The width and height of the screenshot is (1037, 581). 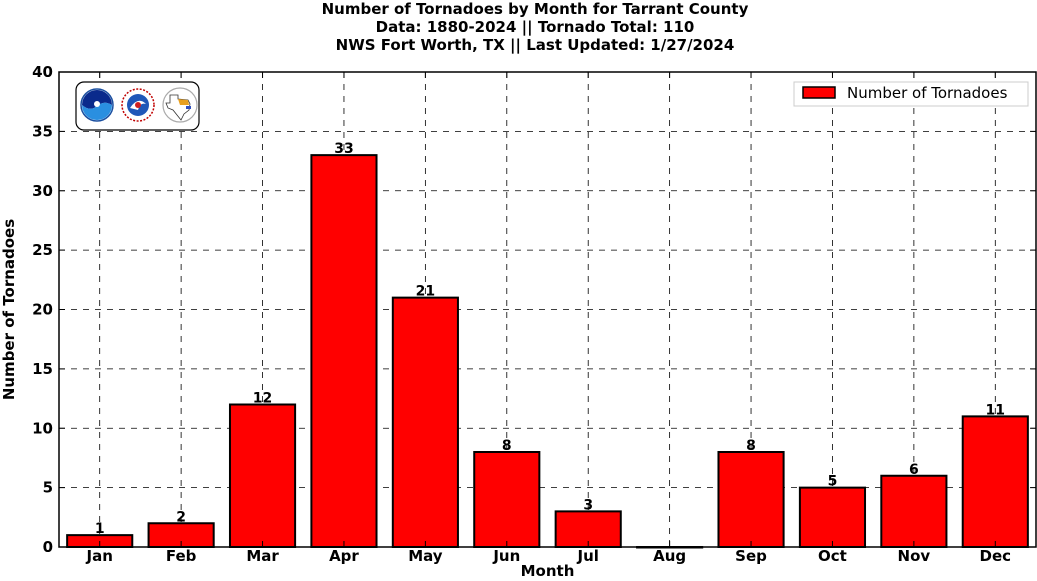 I want to click on bar-value-label: 12, so click(x=262, y=399).